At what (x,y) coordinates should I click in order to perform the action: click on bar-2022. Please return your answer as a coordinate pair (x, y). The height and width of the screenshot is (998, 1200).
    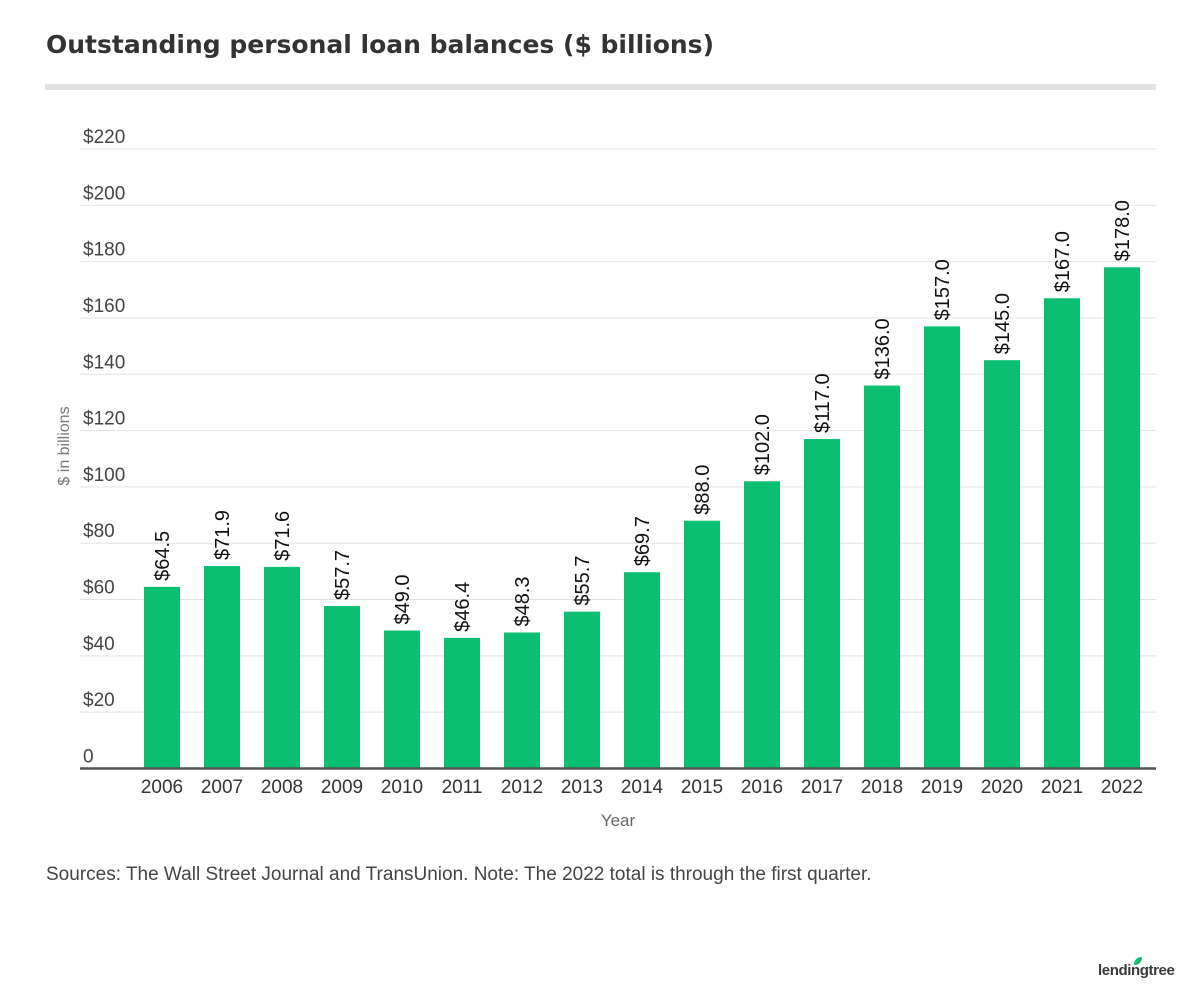
    Looking at the image, I should click on (1122, 518).